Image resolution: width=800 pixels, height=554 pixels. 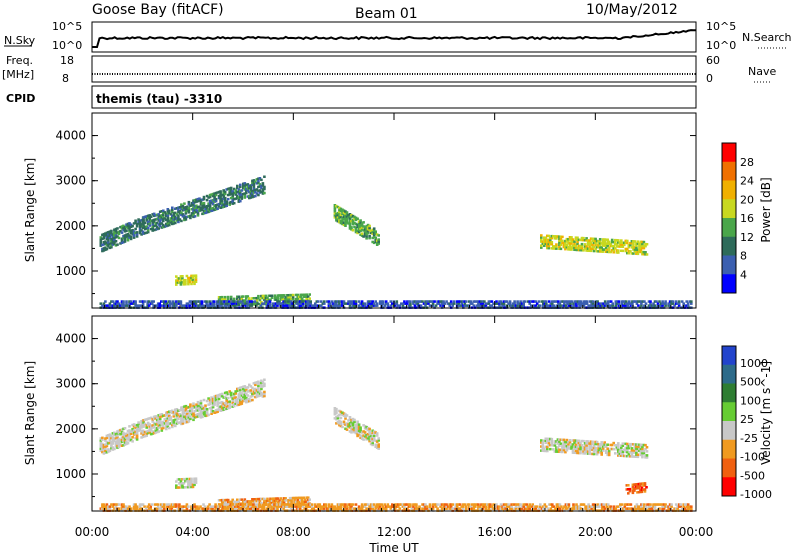 I want to click on nsearch-label: N.Search, so click(x=767, y=37).